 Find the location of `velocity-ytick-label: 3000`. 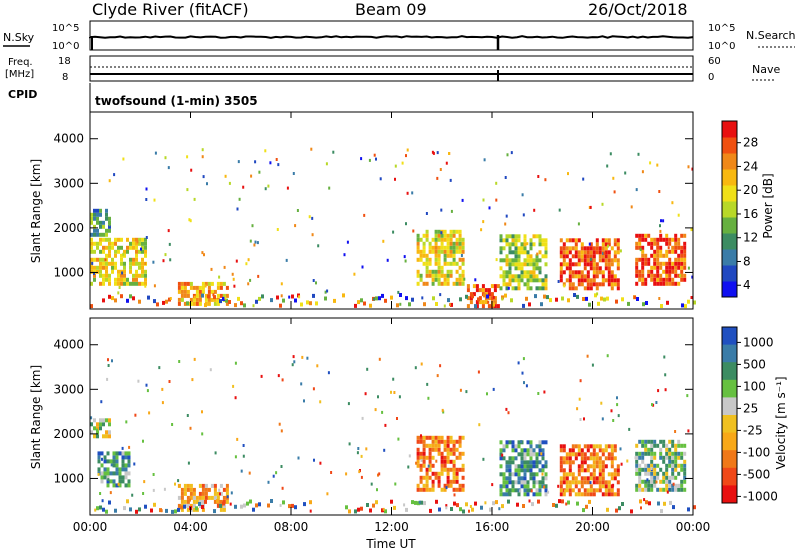

velocity-ytick-label: 3000 is located at coordinates (68, 389).